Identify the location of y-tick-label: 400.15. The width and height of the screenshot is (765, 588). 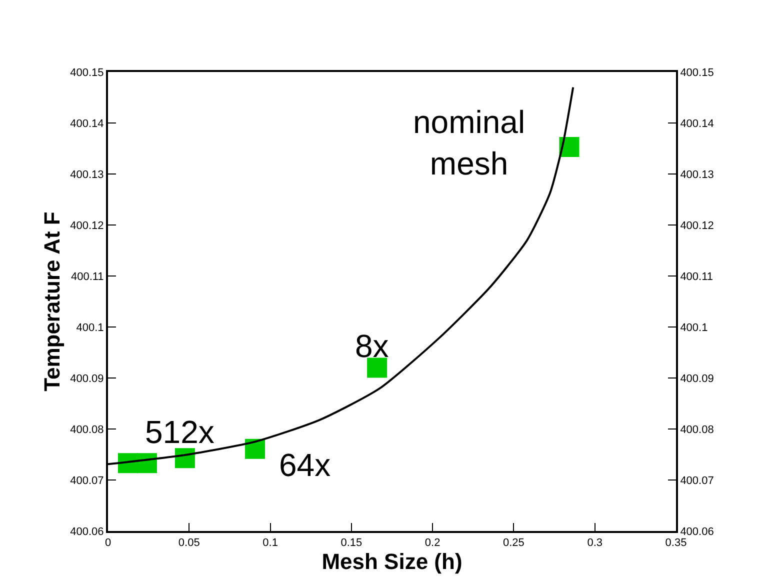
(87, 72).